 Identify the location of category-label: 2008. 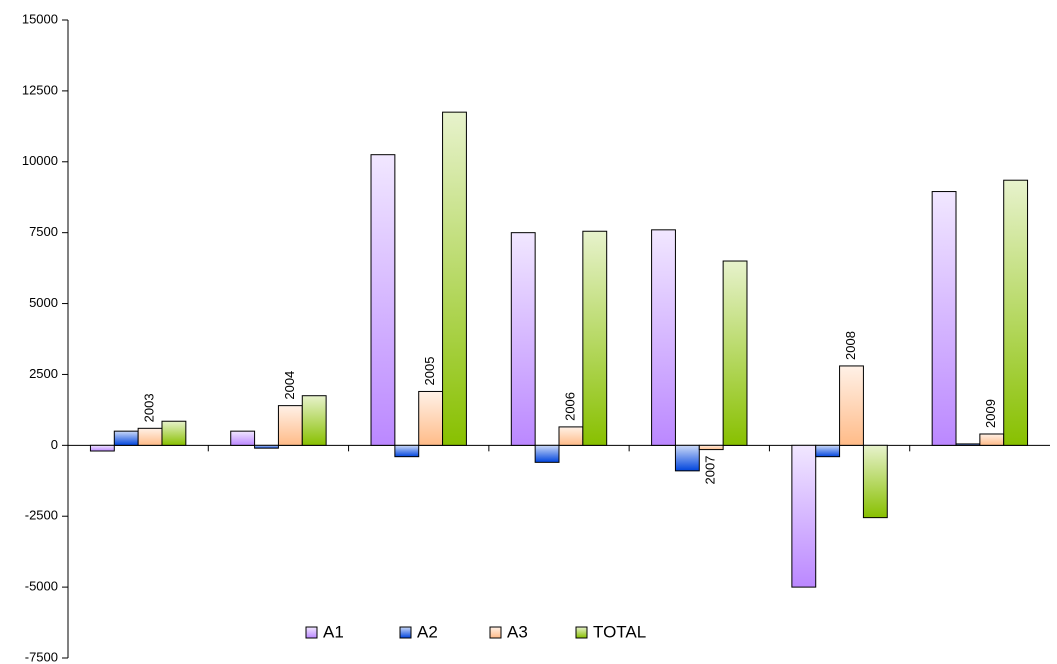
(850, 345).